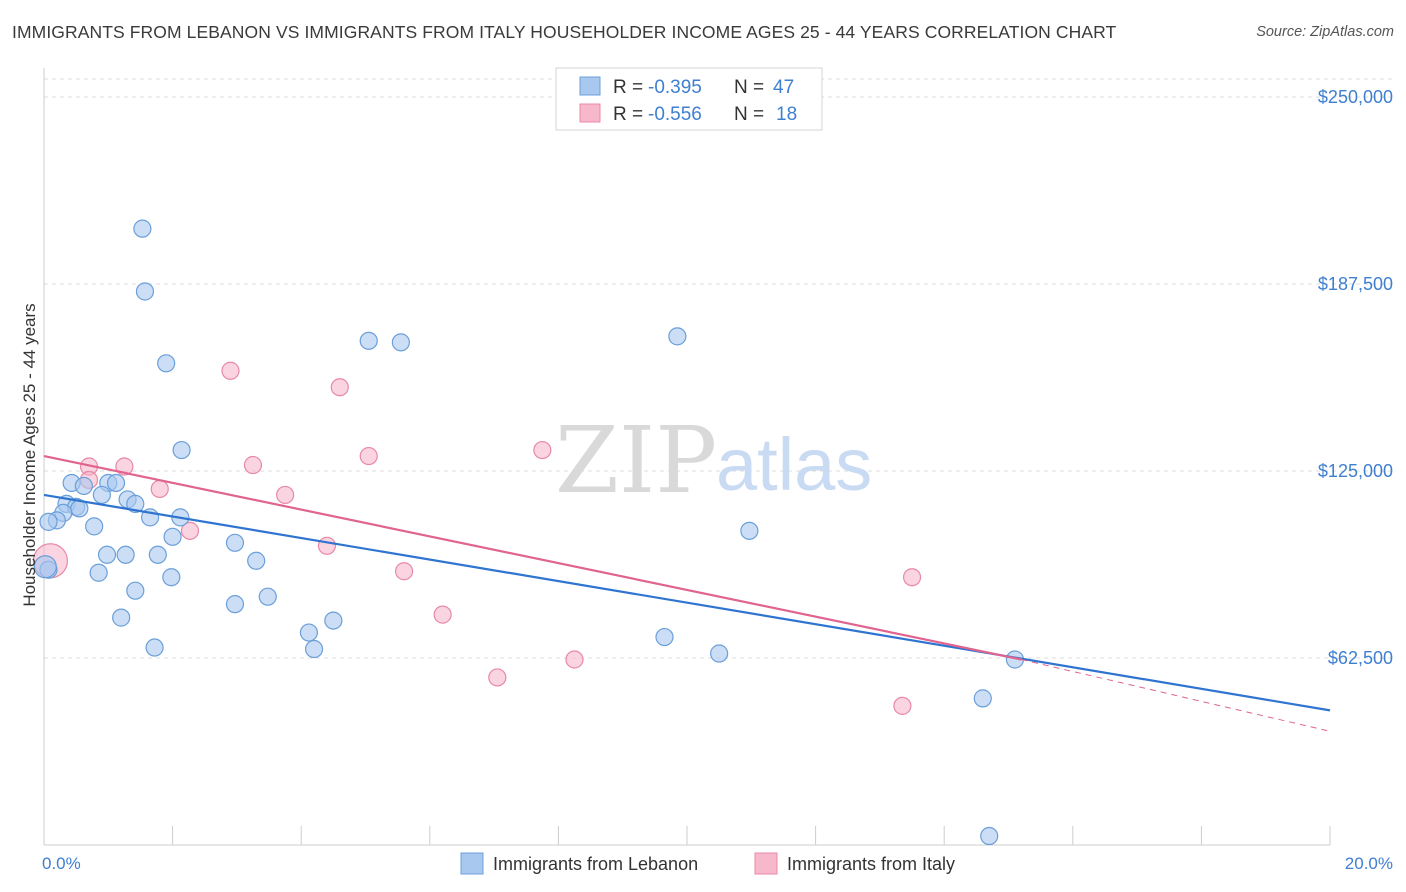  What do you see at coordinates (749, 87) in the screenshot?
I see `legend-n-label-lebanon: N =` at bounding box center [749, 87].